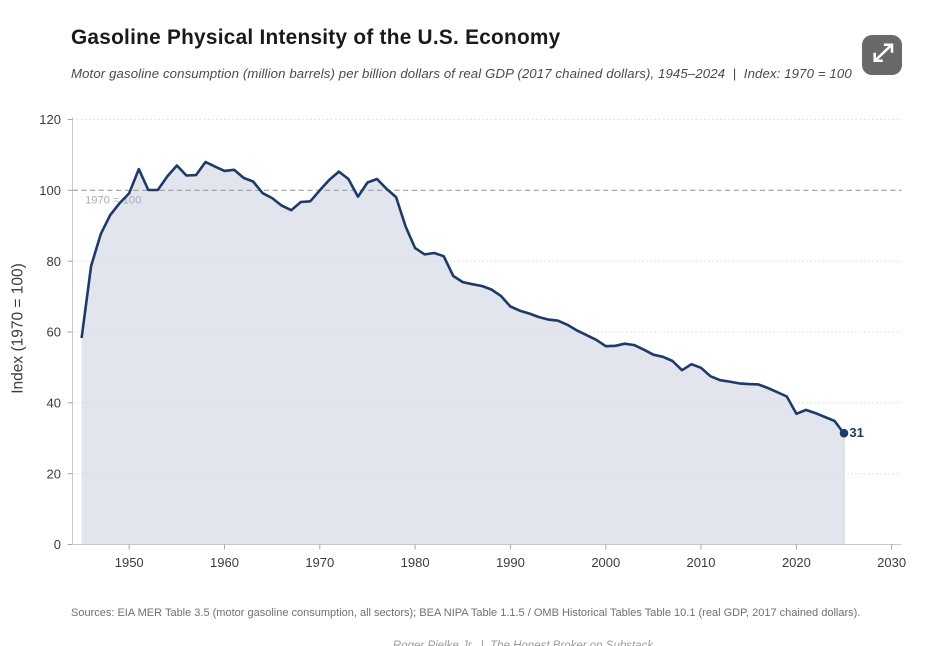 The image size is (938, 646). What do you see at coordinates (54, 261) in the screenshot?
I see `svg-text: 80` at bounding box center [54, 261].